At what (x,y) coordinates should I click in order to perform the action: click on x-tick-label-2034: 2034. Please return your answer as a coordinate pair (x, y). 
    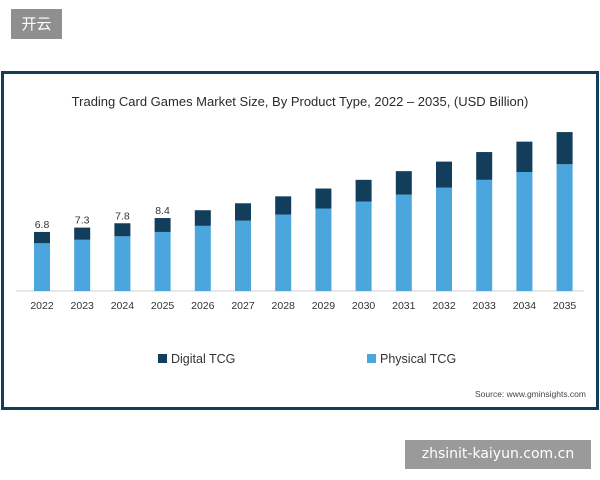
    Looking at the image, I should click on (525, 306).